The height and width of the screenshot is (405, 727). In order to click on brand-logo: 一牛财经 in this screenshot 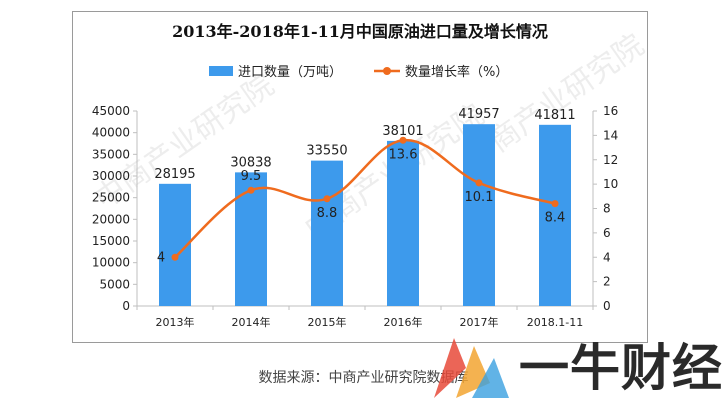, I will do `click(574, 365)`.